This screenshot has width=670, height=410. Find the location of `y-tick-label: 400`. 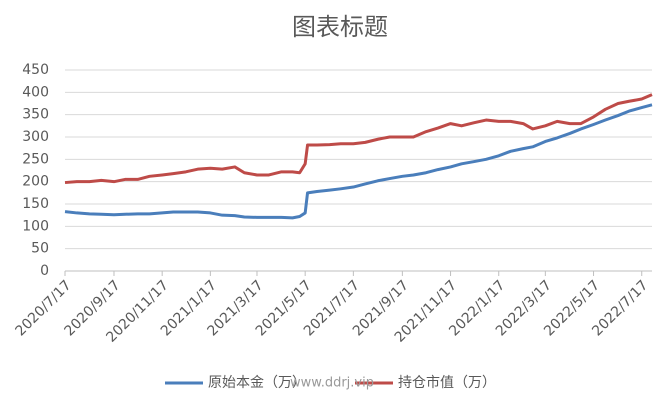

y-tick-label: 400 is located at coordinates (35, 92).